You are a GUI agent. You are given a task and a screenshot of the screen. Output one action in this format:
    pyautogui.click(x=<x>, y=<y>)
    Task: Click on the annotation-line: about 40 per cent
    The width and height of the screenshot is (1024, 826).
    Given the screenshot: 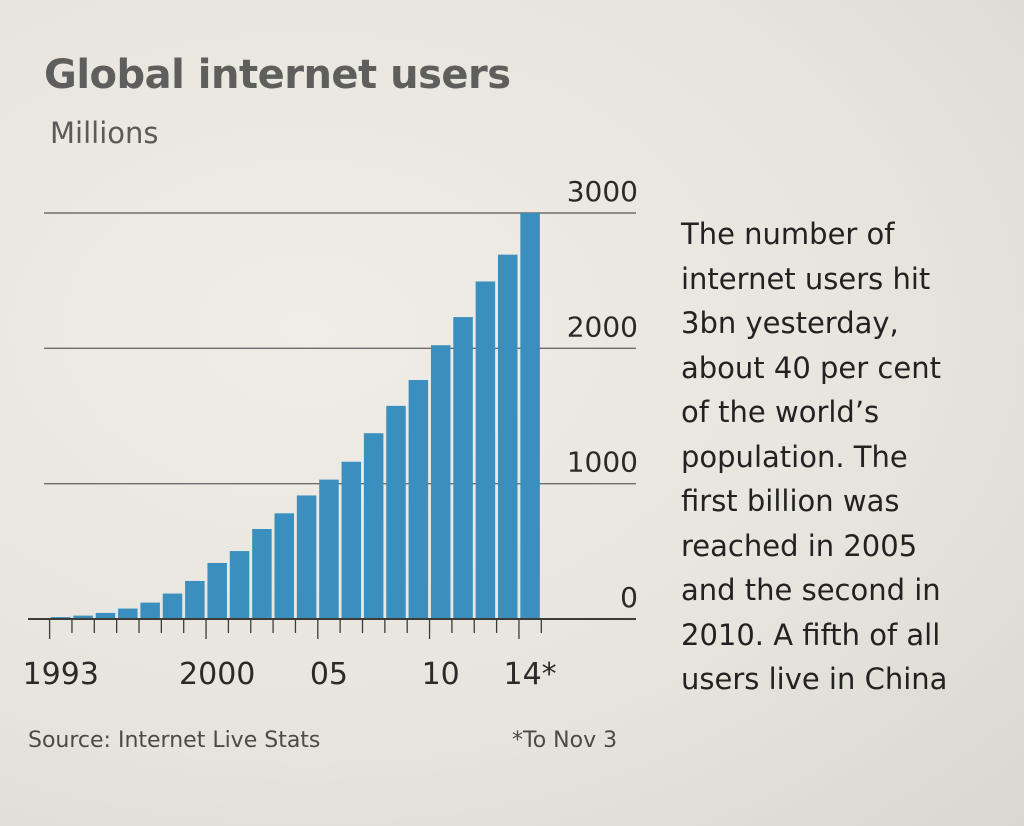 What is the action you would take?
    pyautogui.click(x=811, y=367)
    